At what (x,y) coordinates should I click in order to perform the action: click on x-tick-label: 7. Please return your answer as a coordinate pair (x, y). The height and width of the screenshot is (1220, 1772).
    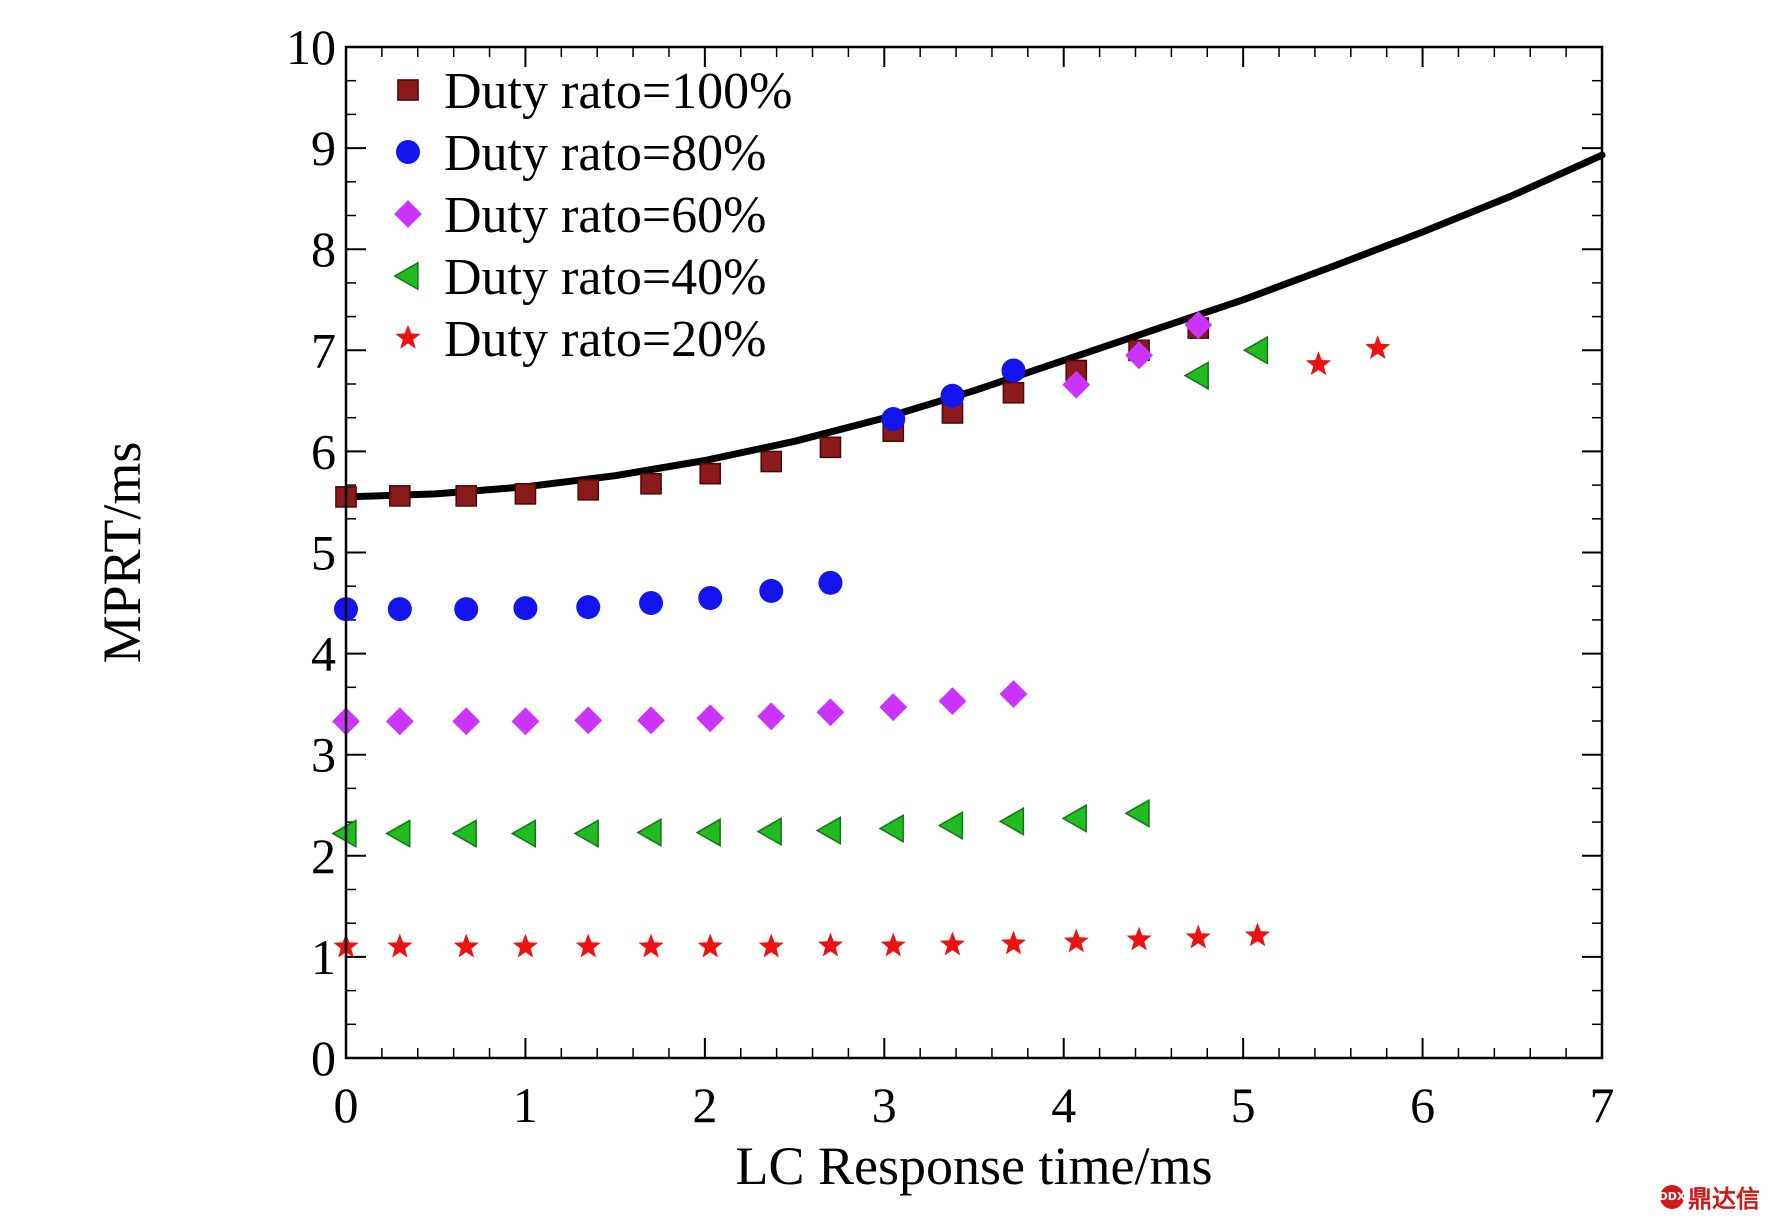
    Looking at the image, I should click on (1602, 1105).